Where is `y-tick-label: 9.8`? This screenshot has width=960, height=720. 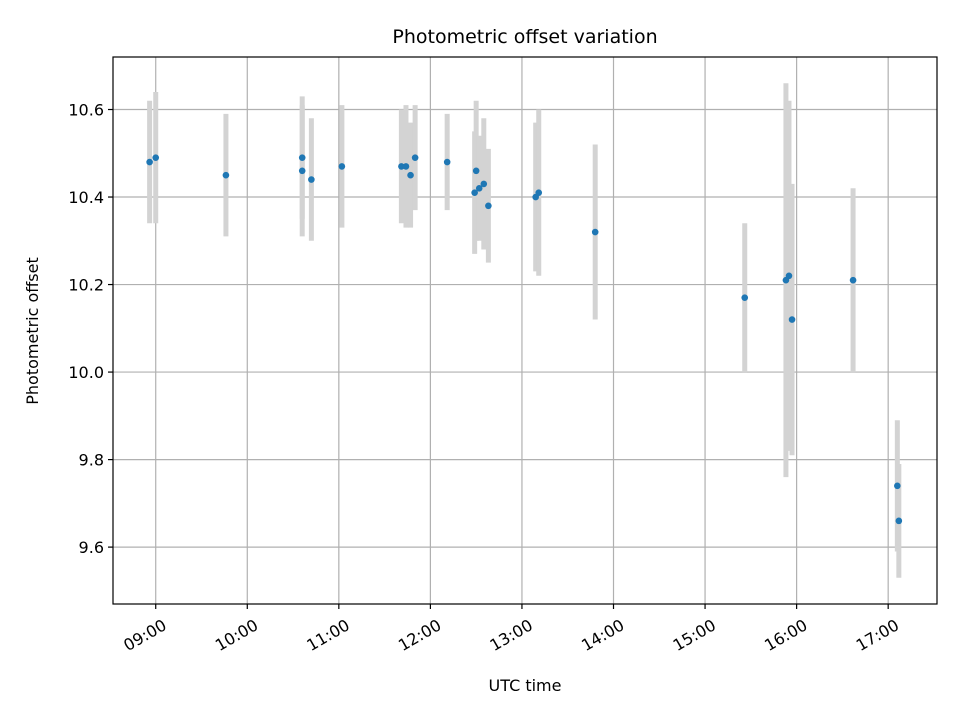 y-tick-label: 9.8 is located at coordinates (91, 460).